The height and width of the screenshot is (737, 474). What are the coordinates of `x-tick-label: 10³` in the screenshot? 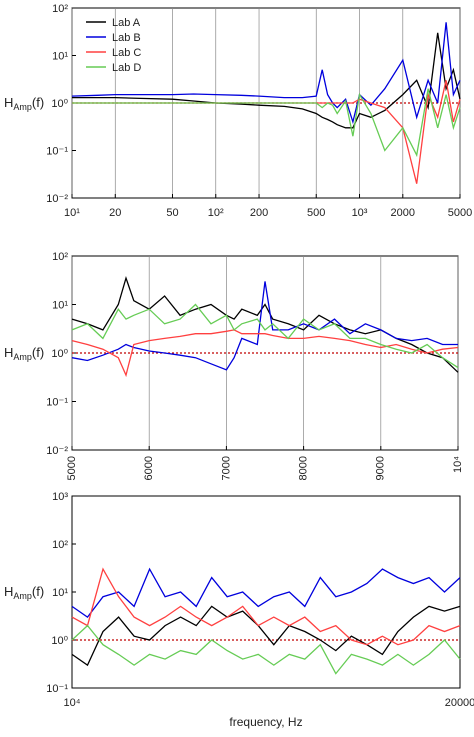 It's located at (360, 213).